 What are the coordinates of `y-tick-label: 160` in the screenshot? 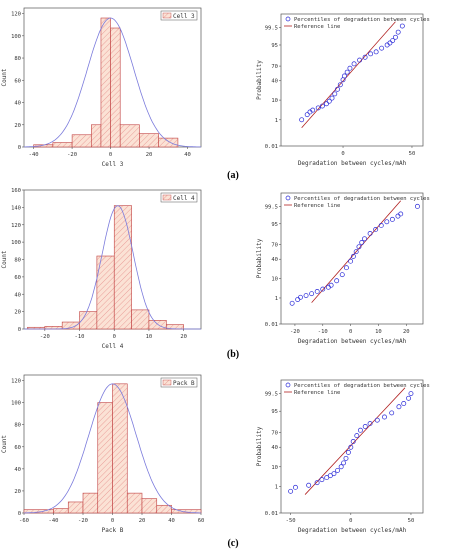 It's located at (16, 191).